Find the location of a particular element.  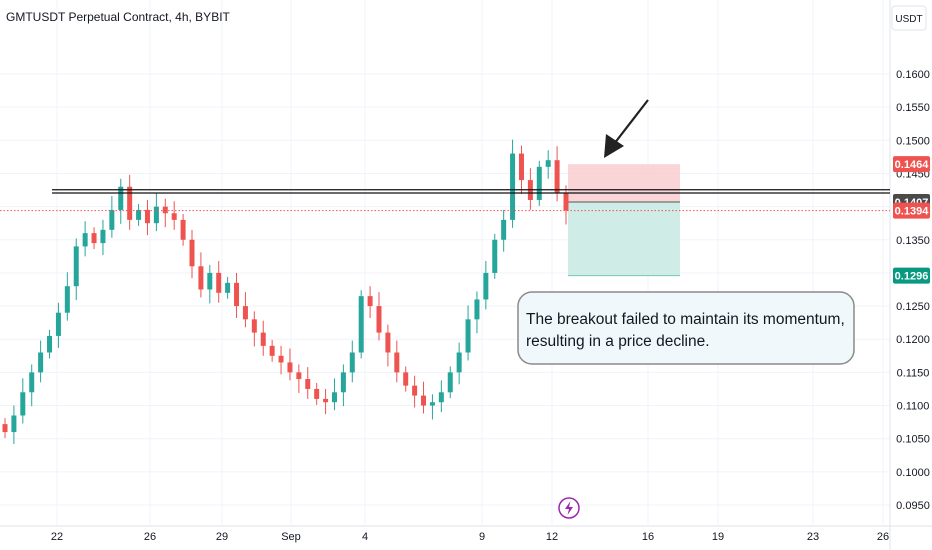

currency-button: USDT is located at coordinates (909, 18).